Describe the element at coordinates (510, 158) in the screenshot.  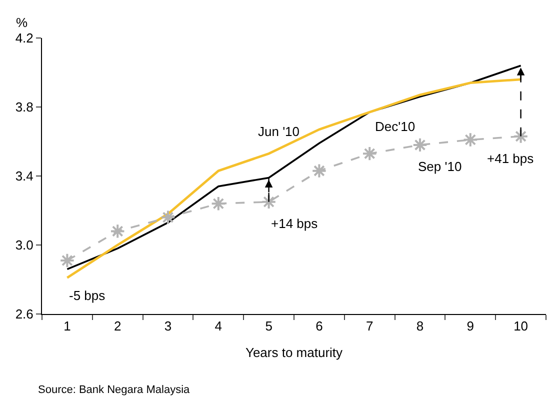
I see `annotation: +41 bps` at that location.